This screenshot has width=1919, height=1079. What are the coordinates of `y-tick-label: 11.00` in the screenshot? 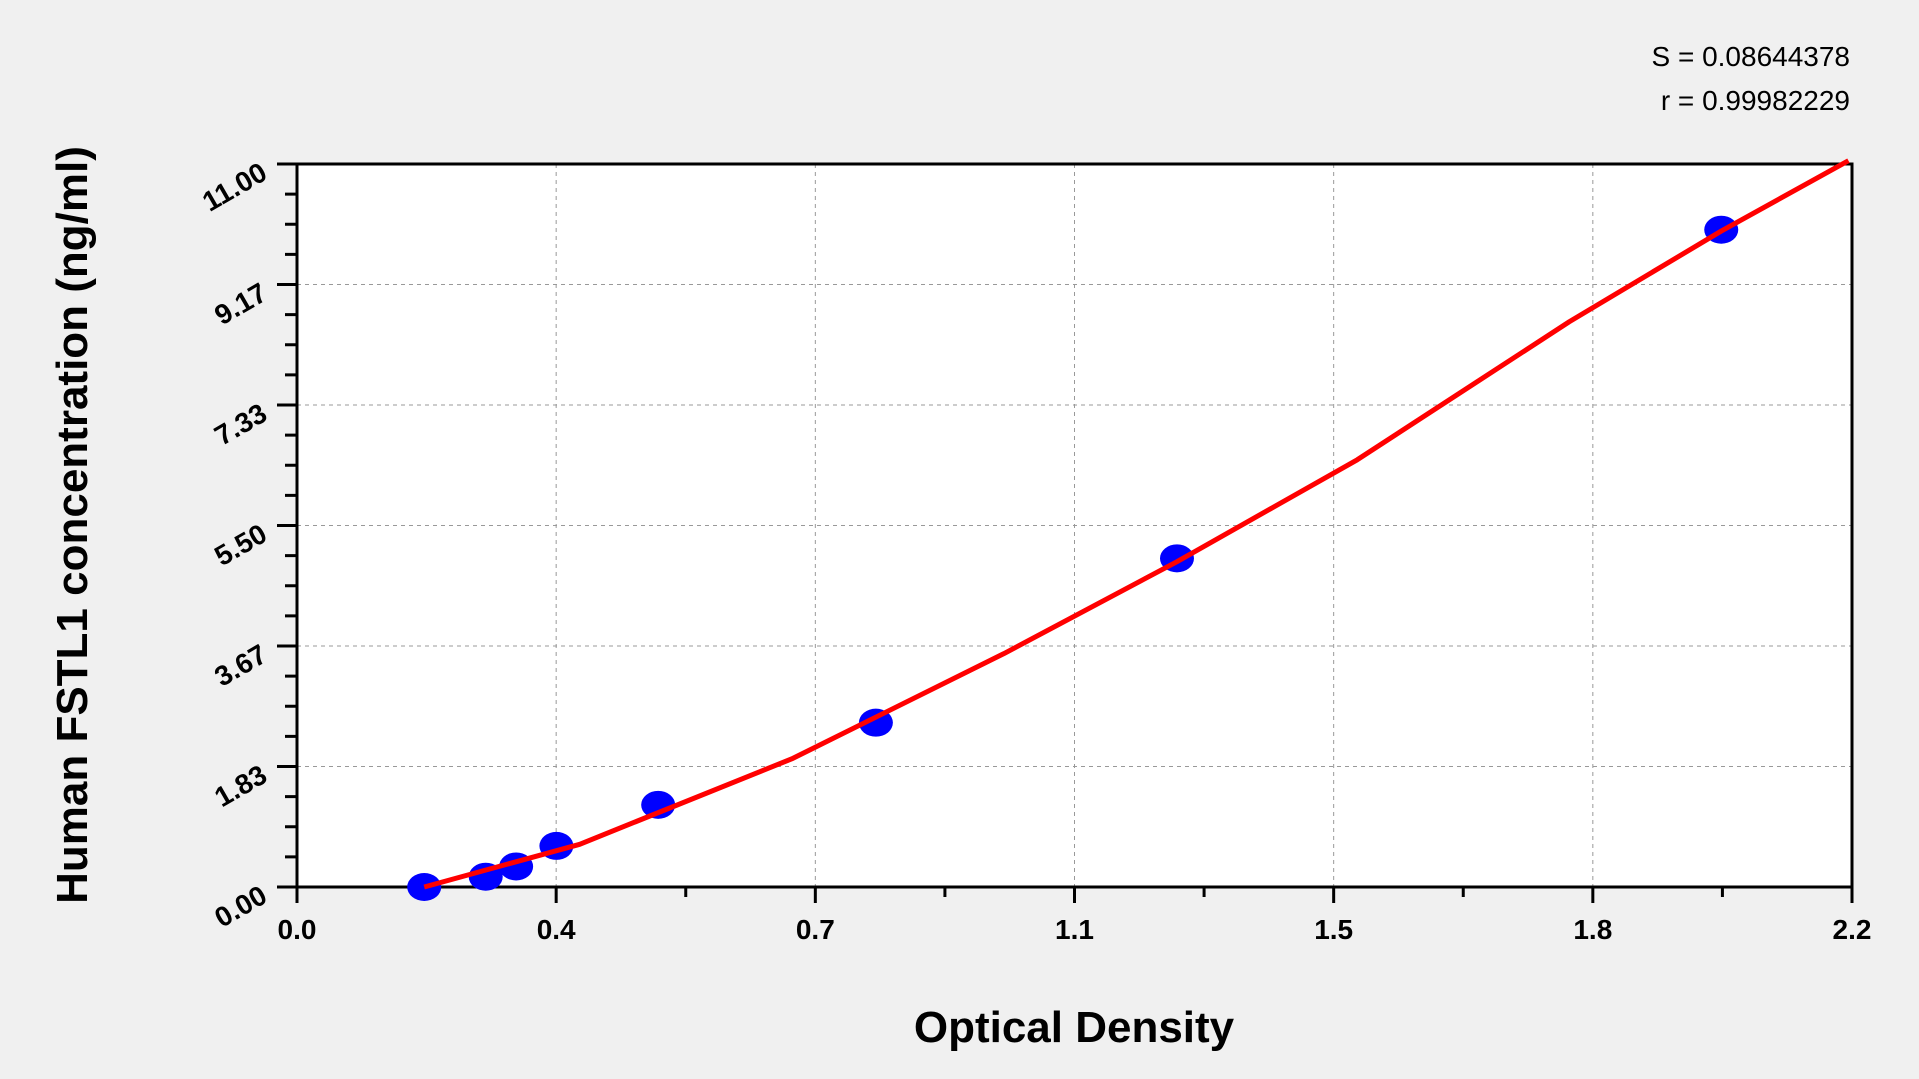 It's located at (234, 186).